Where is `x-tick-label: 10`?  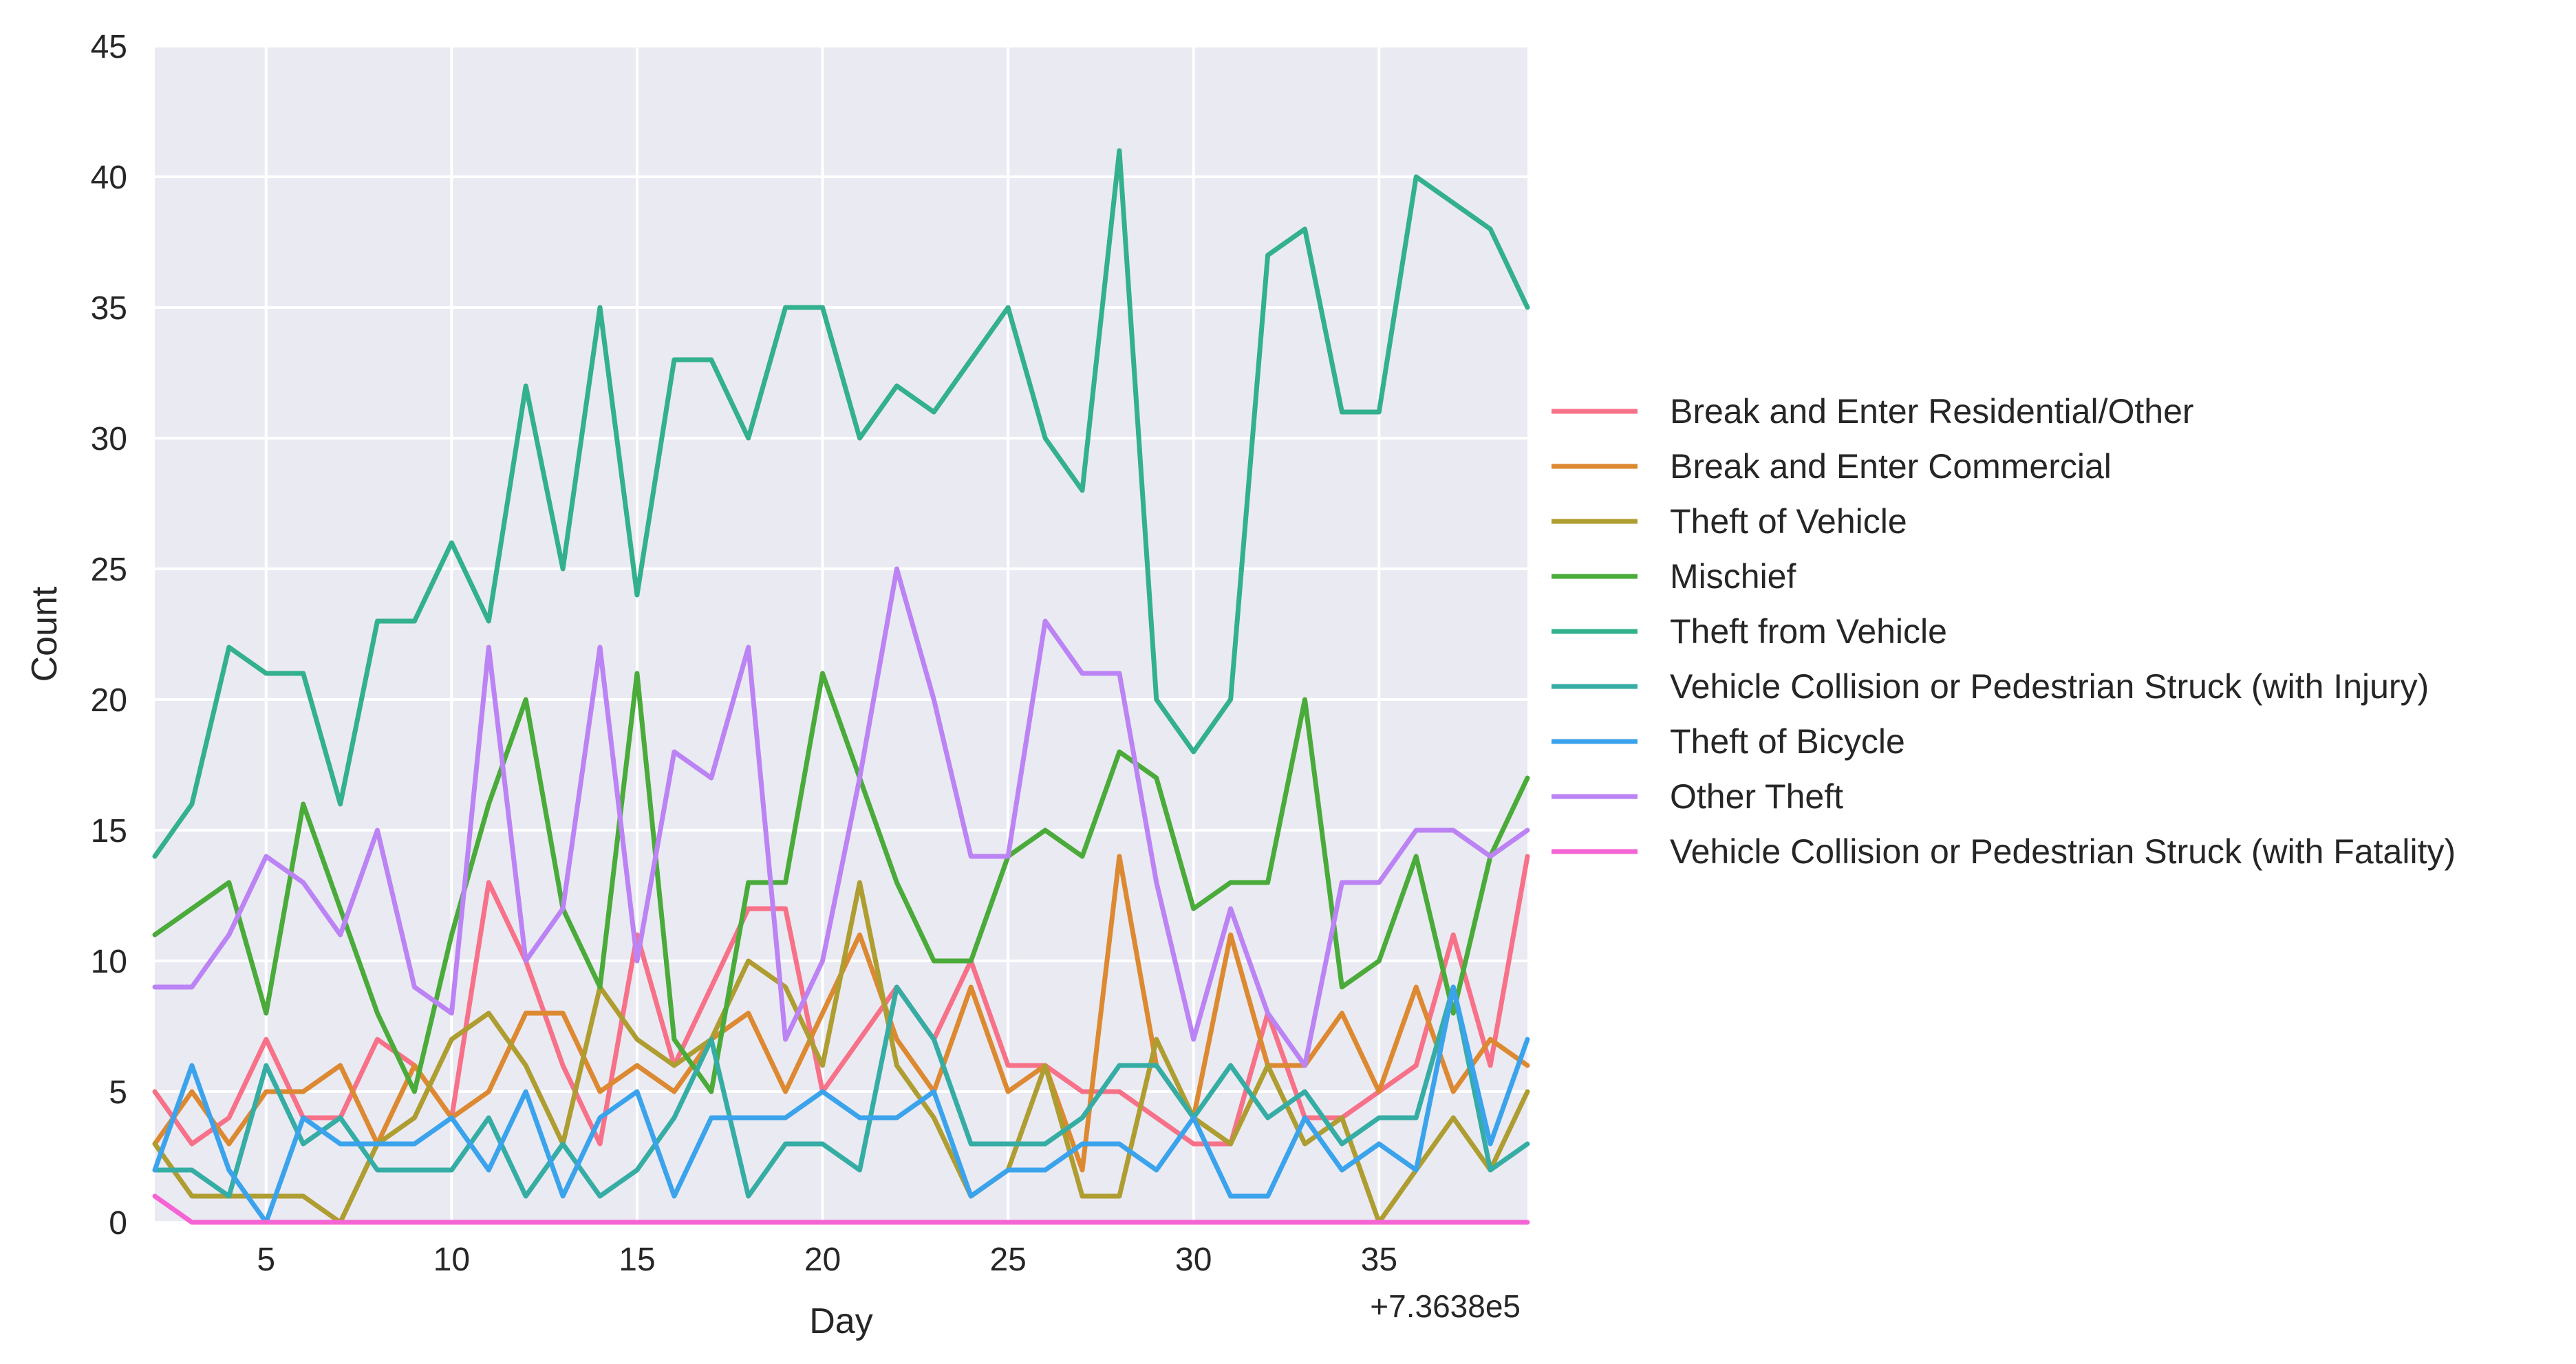 x-tick-label: 10 is located at coordinates (452, 1260).